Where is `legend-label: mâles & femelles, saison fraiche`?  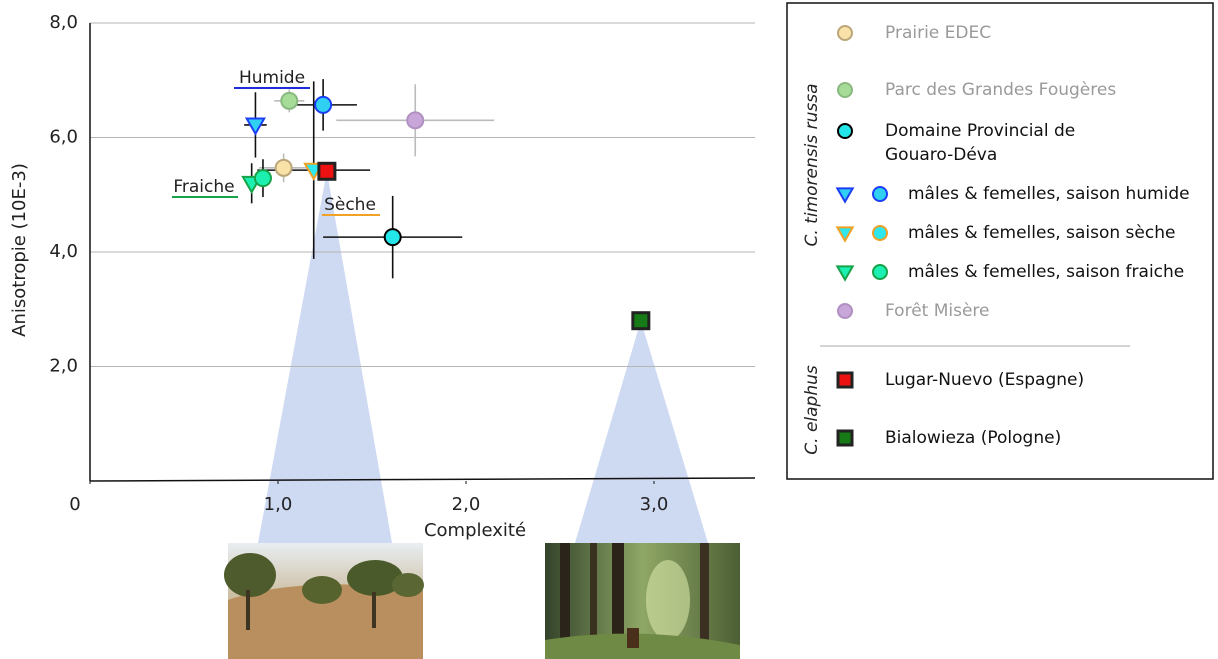
legend-label: mâles & femelles, saison fraiche is located at coordinates (1046, 272).